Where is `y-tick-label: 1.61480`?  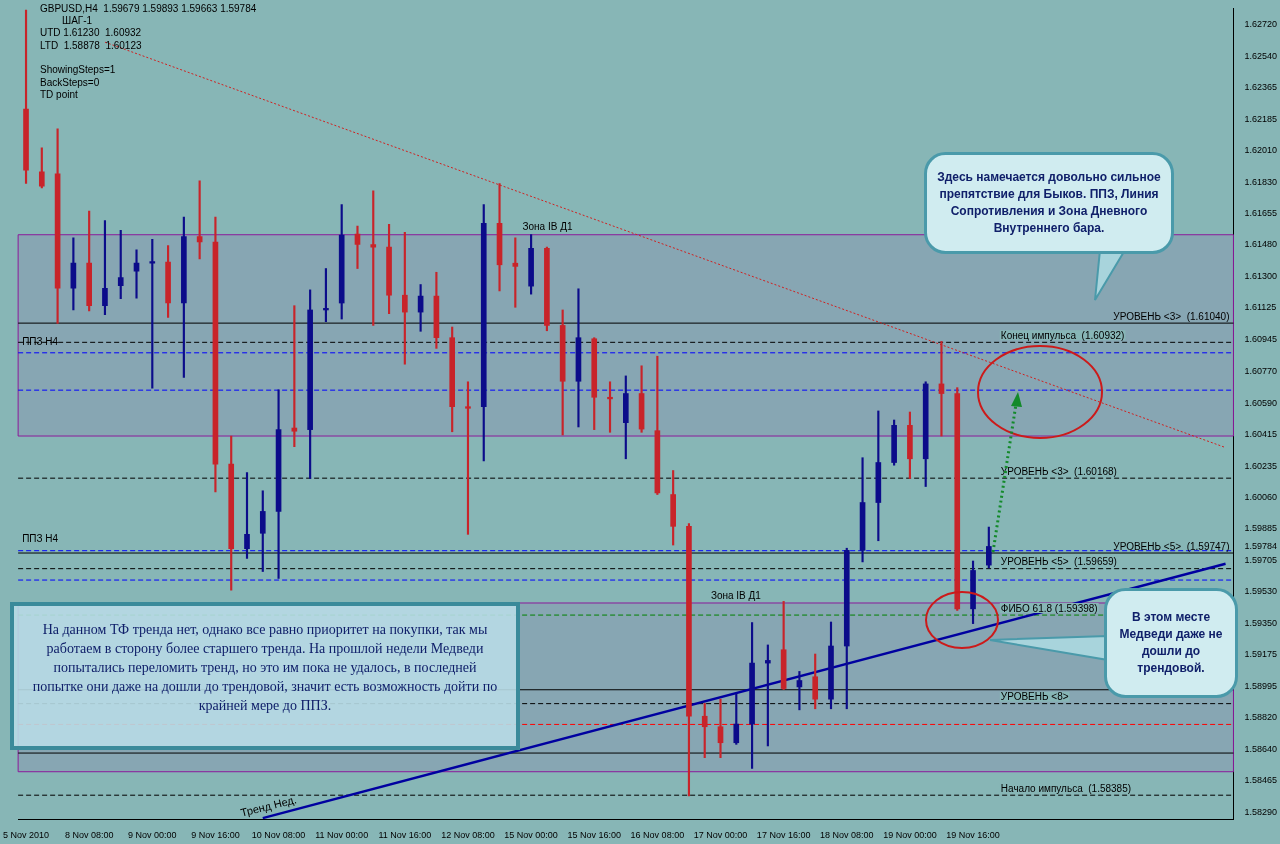
y-tick-label: 1.61480 is located at coordinates (1261, 244).